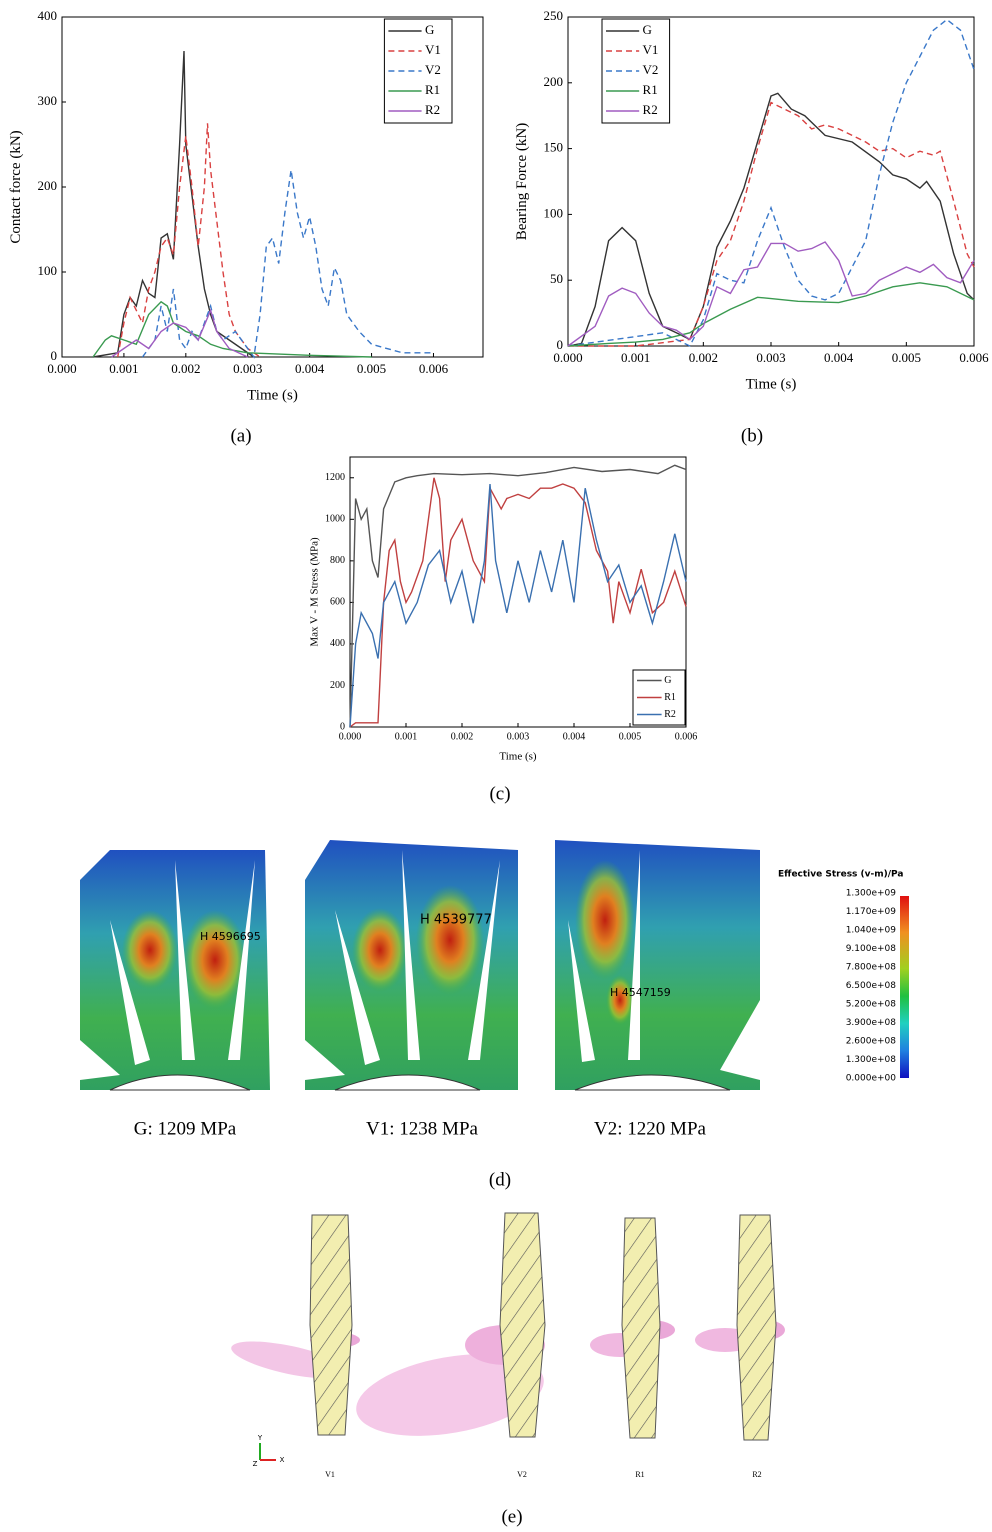  I want to click on particle-label: R1, so click(639, 1474).